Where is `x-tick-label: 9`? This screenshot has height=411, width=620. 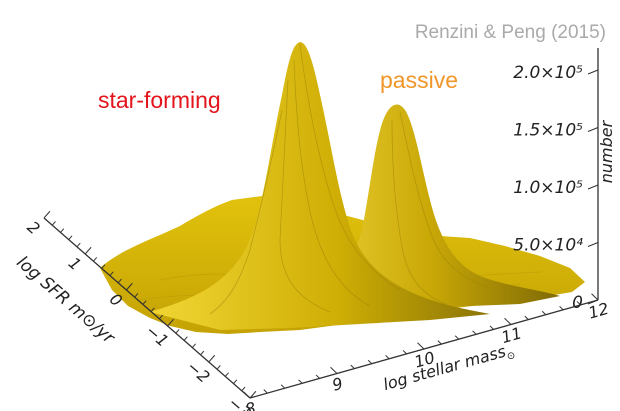 x-tick-label: 9 is located at coordinates (337, 384).